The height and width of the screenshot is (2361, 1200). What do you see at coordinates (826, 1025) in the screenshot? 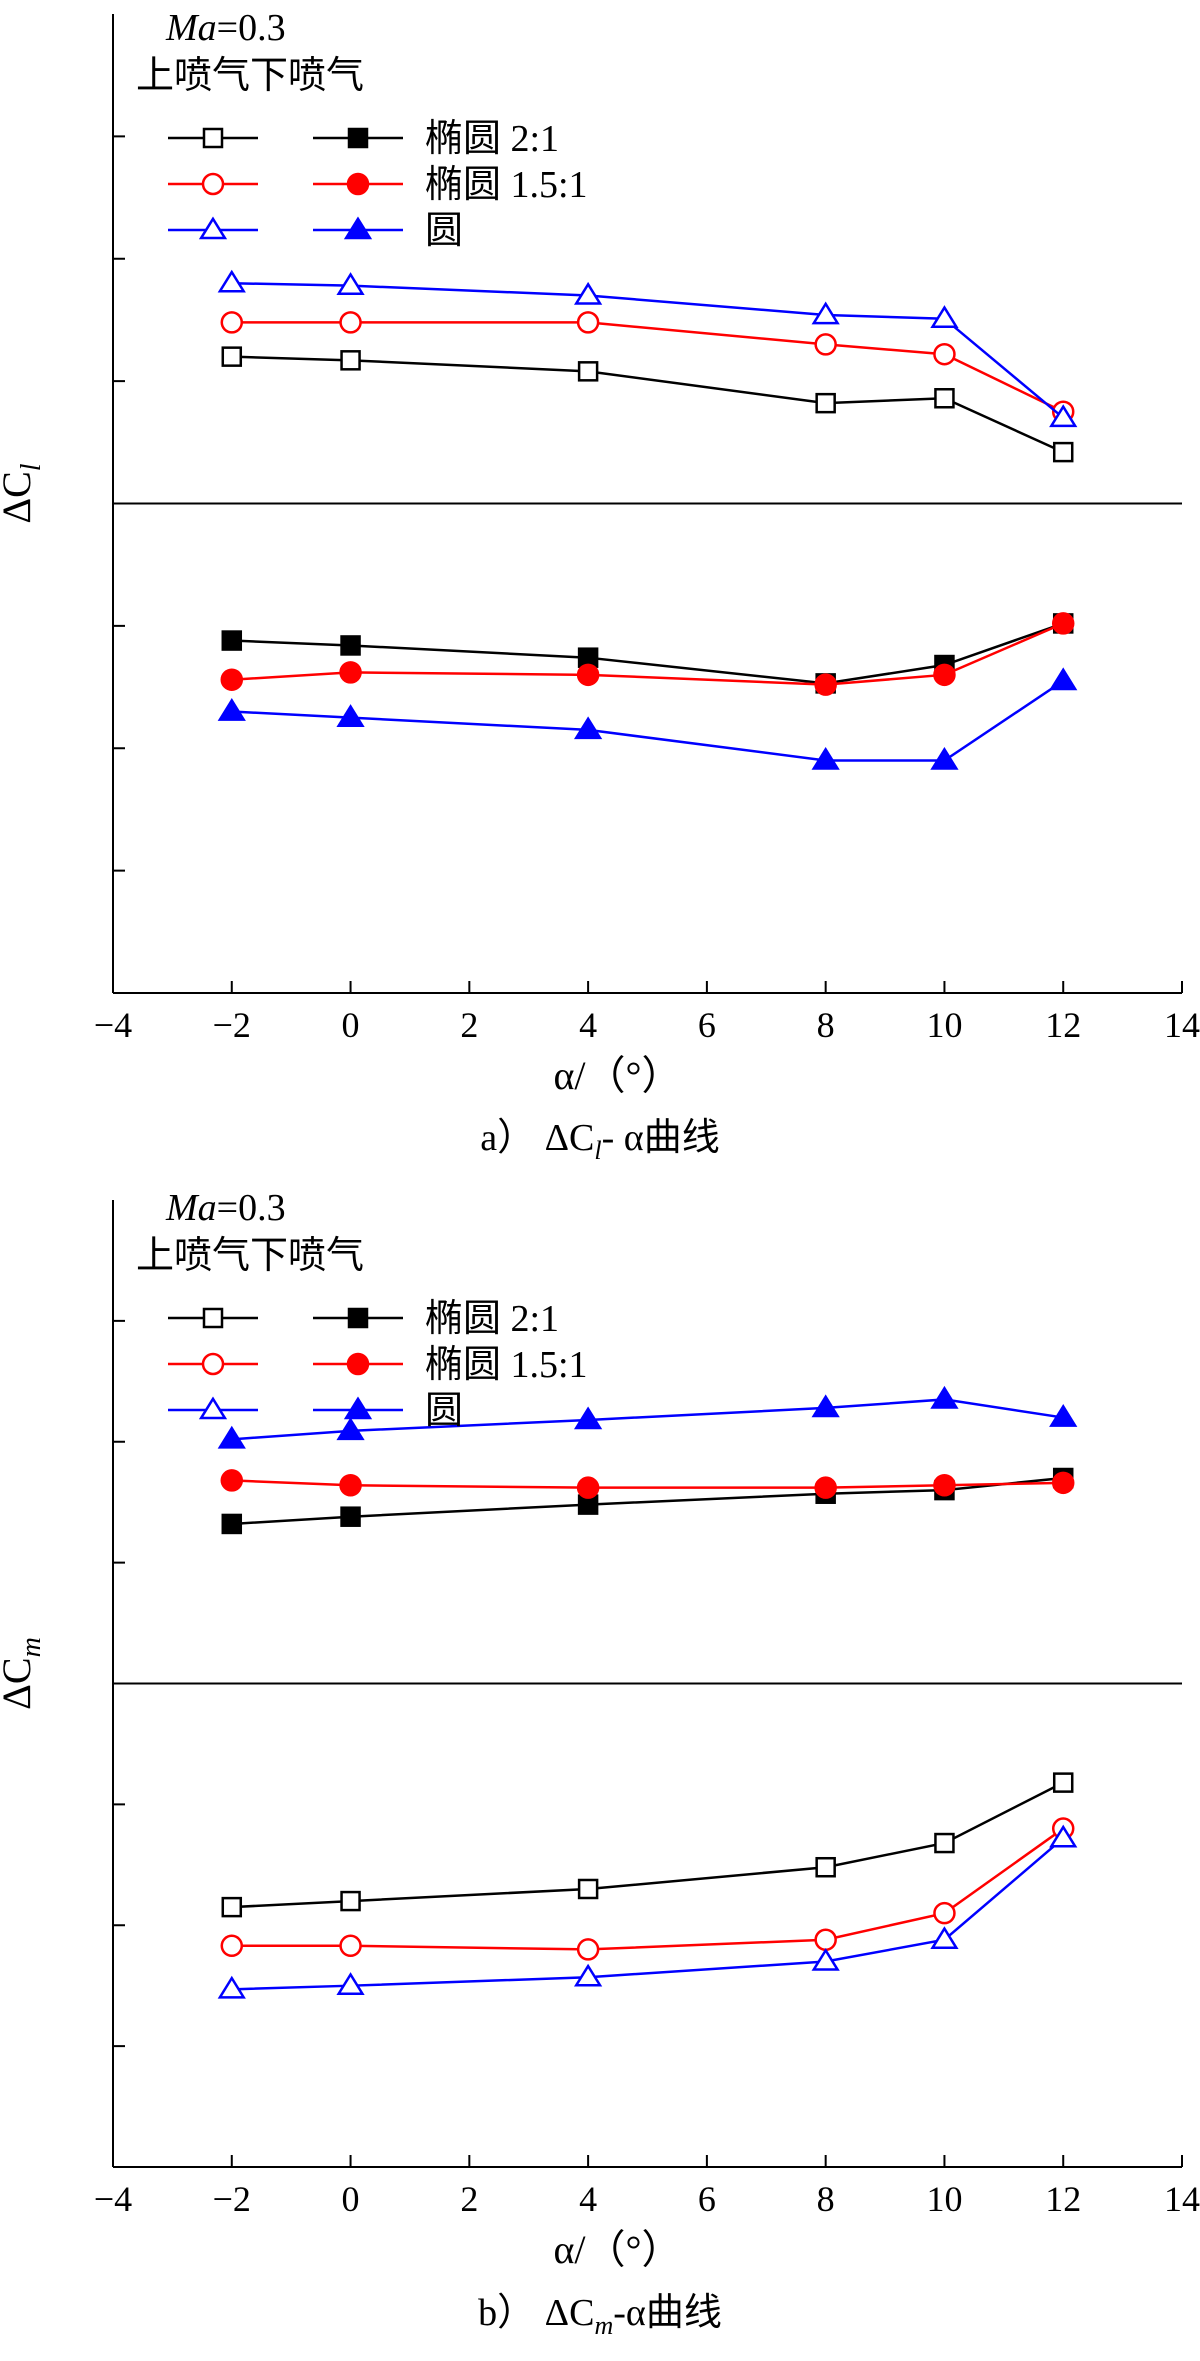
I see `x-tick-label: 8` at bounding box center [826, 1025].